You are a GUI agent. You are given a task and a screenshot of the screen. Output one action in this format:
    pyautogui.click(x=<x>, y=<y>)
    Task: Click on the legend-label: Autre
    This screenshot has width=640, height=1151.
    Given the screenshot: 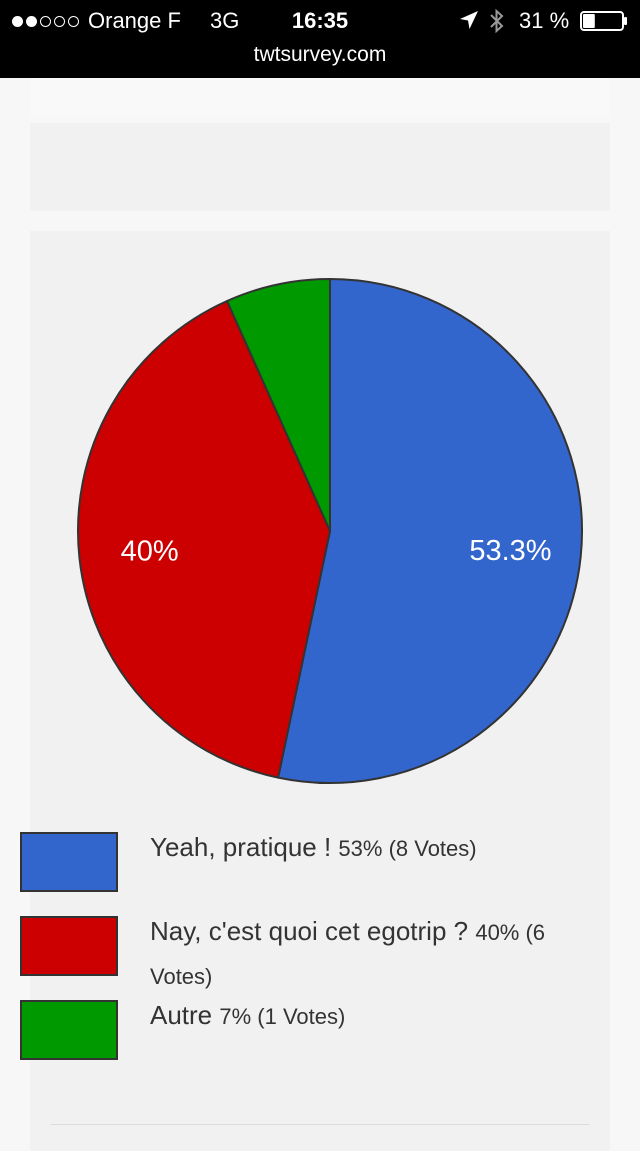 What is the action you would take?
    pyautogui.click(x=181, y=1015)
    